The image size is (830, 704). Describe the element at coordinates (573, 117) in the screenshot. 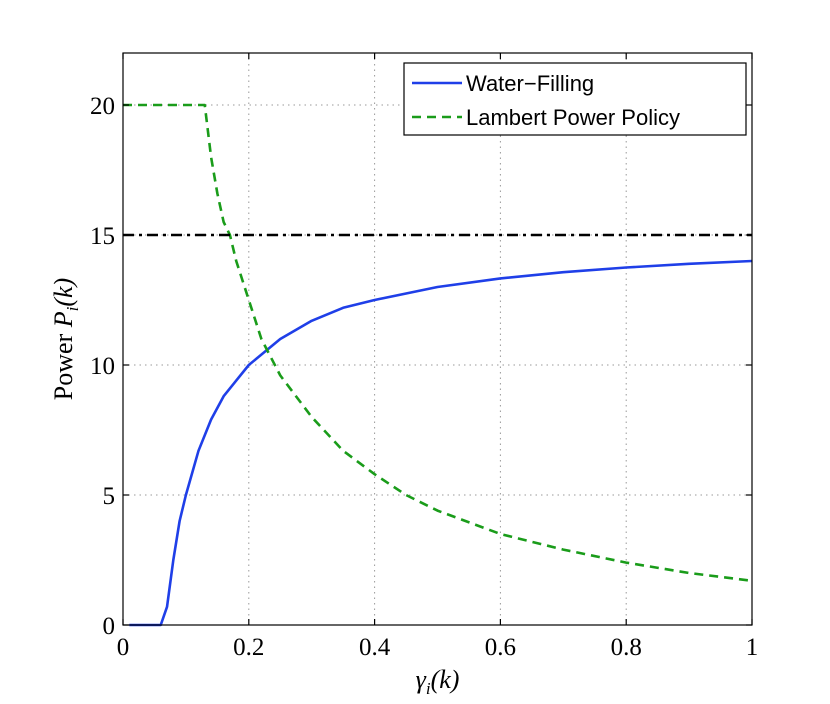

I see `legend-label-lambert-power-policy: Lambert Power Policy` at that location.